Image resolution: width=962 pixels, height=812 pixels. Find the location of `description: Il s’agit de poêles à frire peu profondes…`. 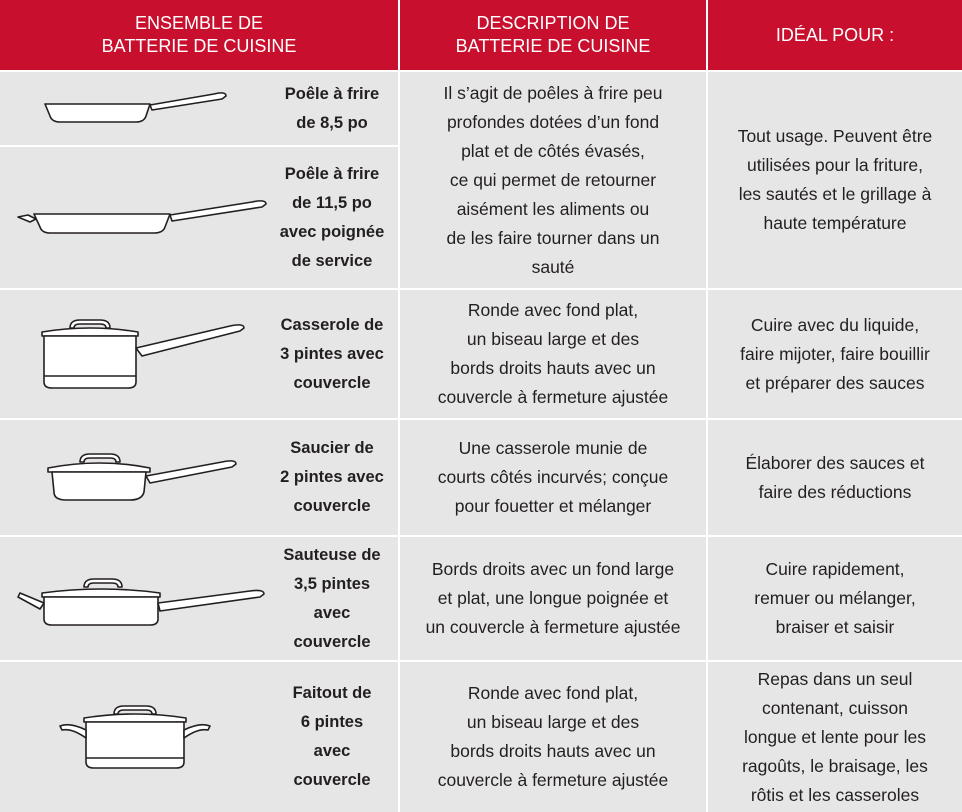

description: Il s’agit de poêles à frire peu profondes… is located at coordinates (553, 180).